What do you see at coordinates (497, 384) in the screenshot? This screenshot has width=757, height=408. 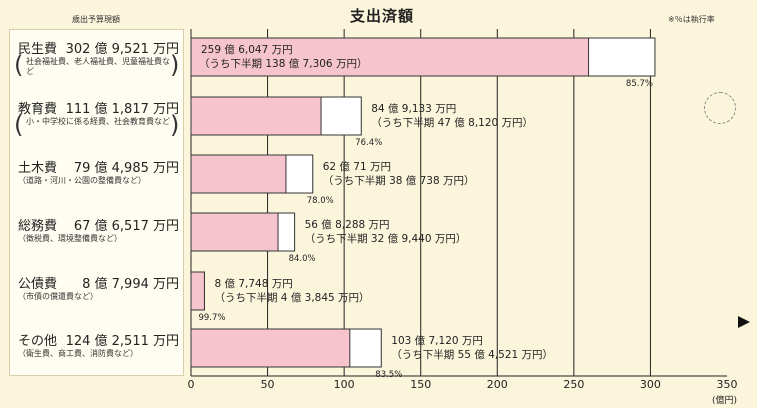 I see `x-tick-label: 200` at bounding box center [497, 384].